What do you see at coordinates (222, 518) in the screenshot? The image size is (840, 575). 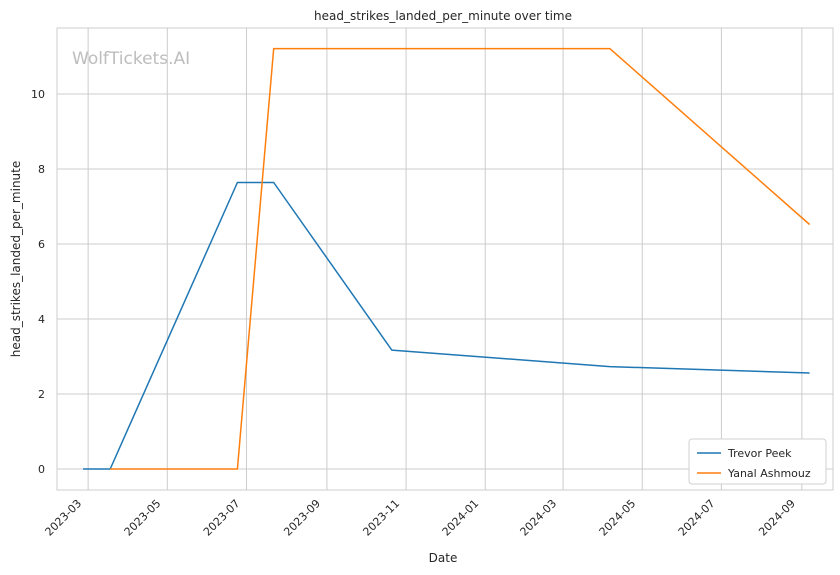 I see `x-tick-label: 2023-07` at bounding box center [222, 518].